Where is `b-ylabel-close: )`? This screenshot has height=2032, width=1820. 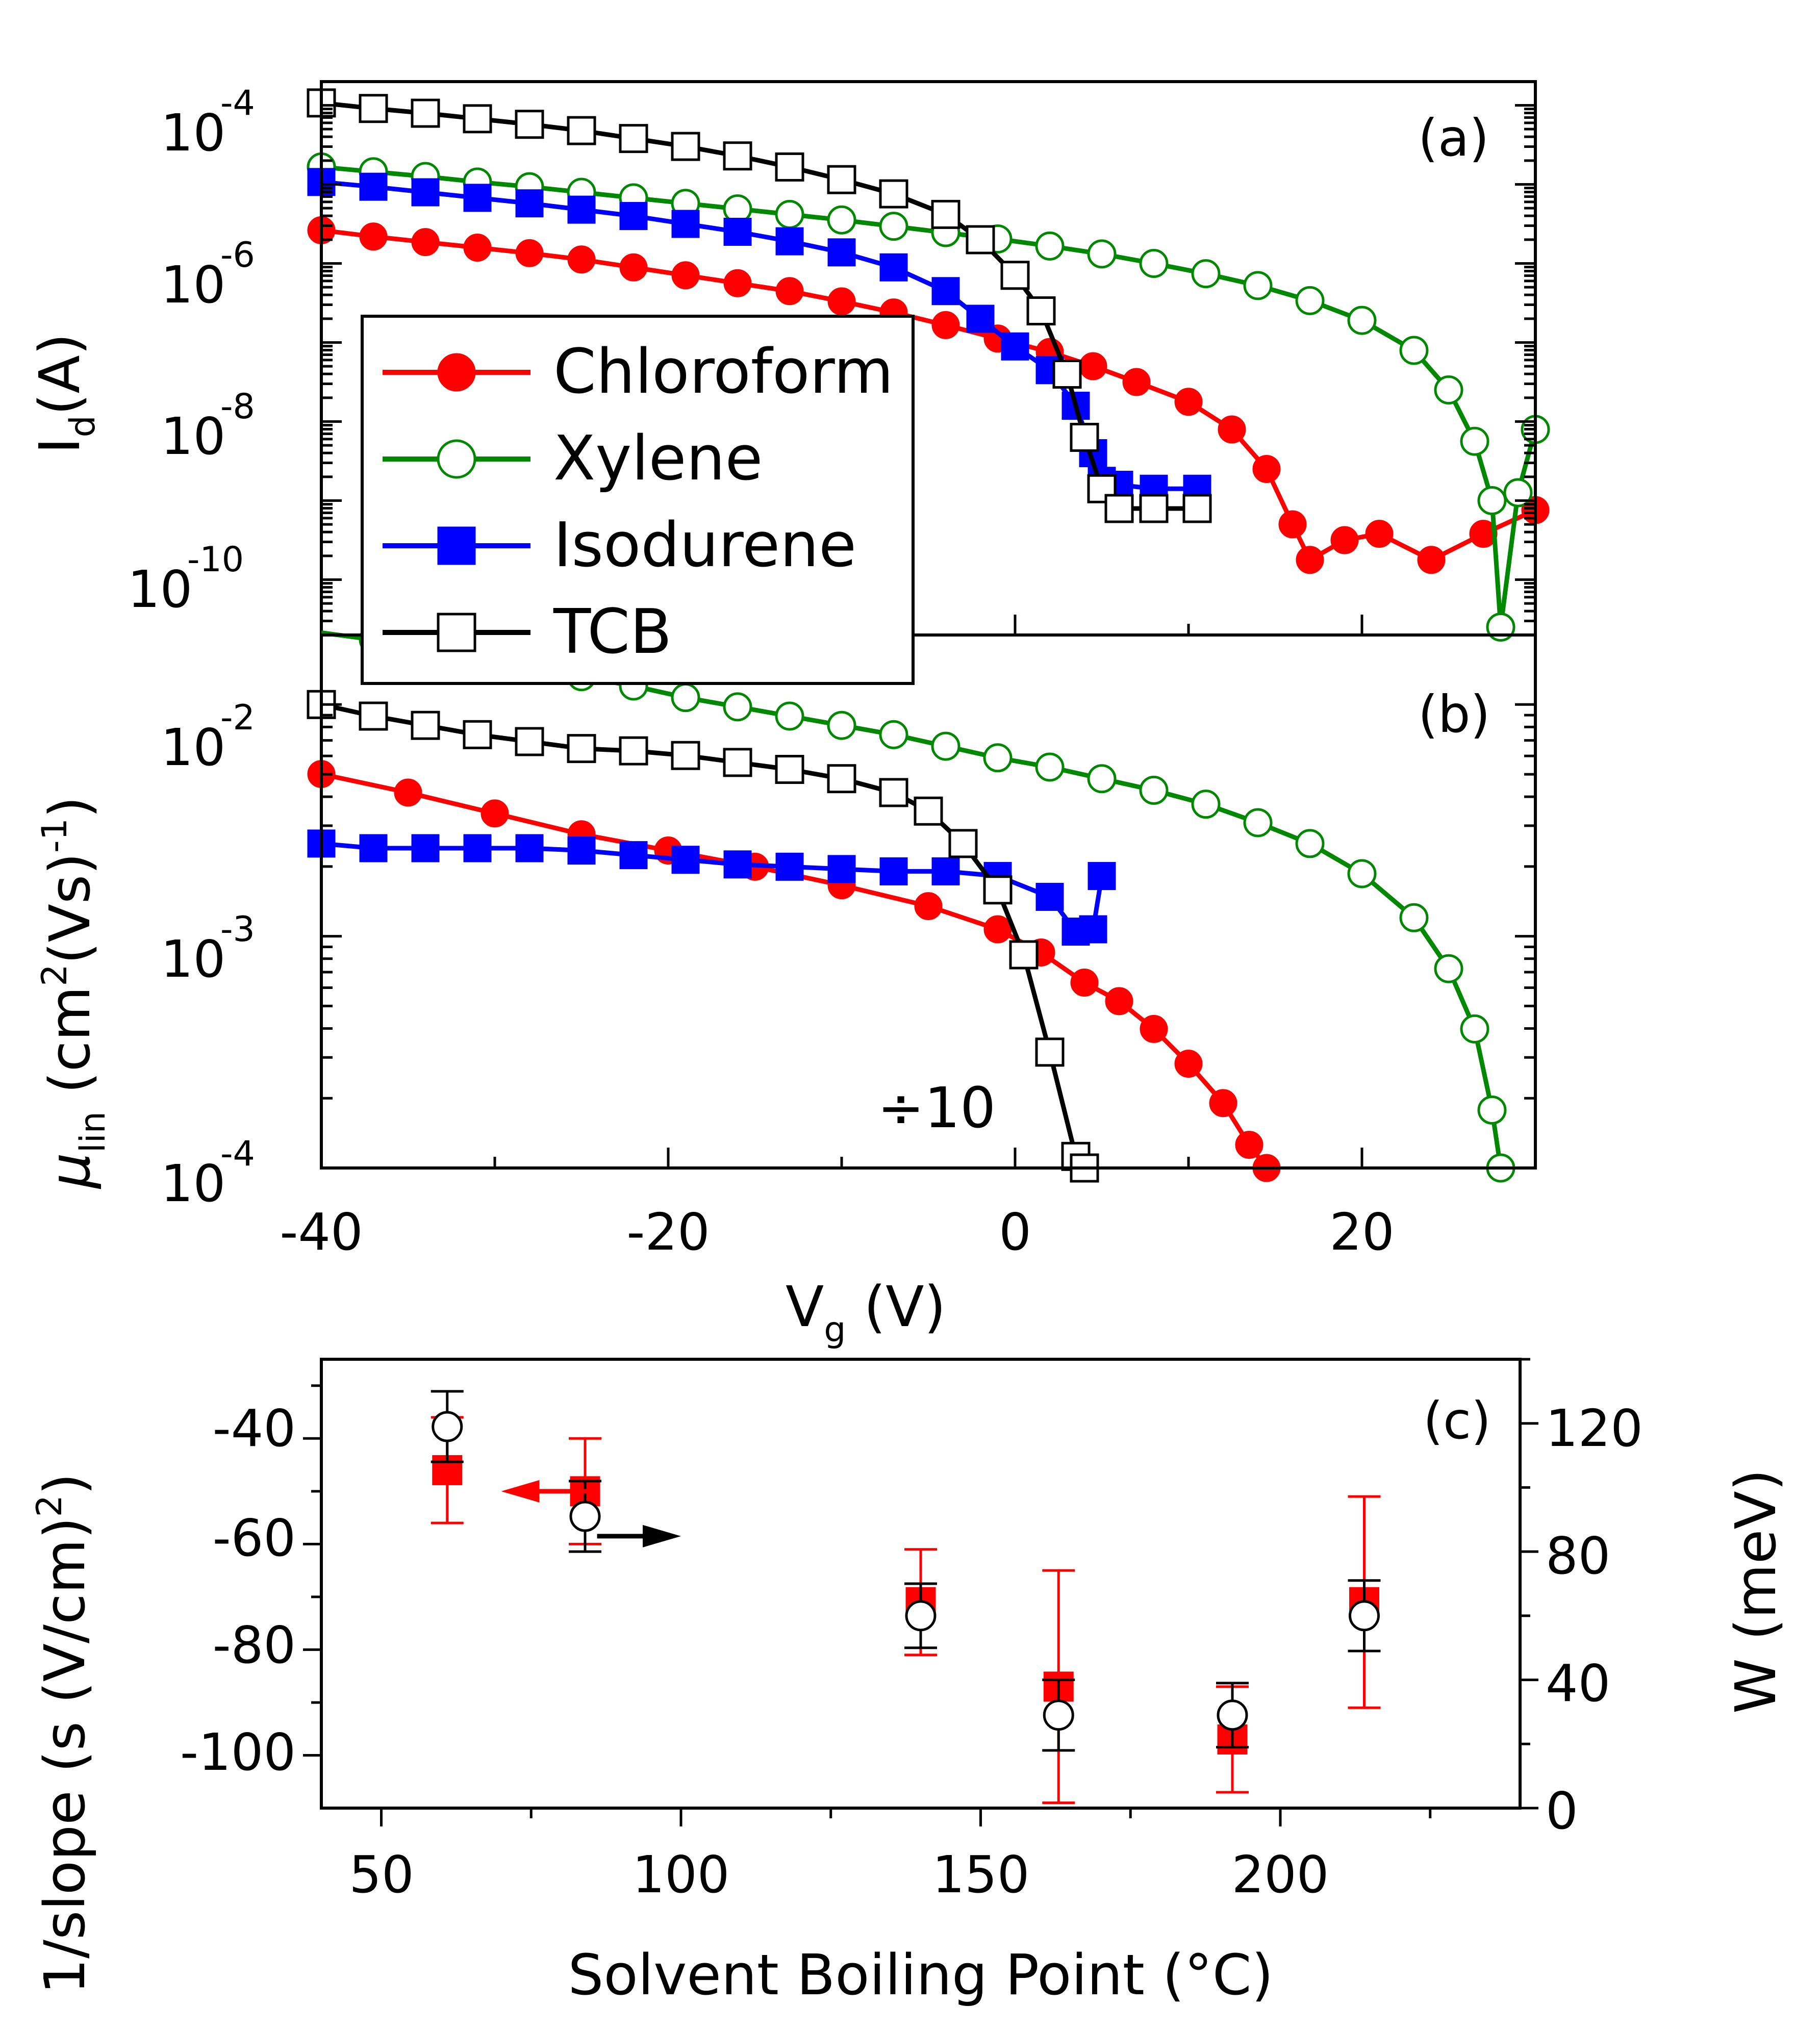 b-ylabel-close: ) is located at coordinates (70, 807).